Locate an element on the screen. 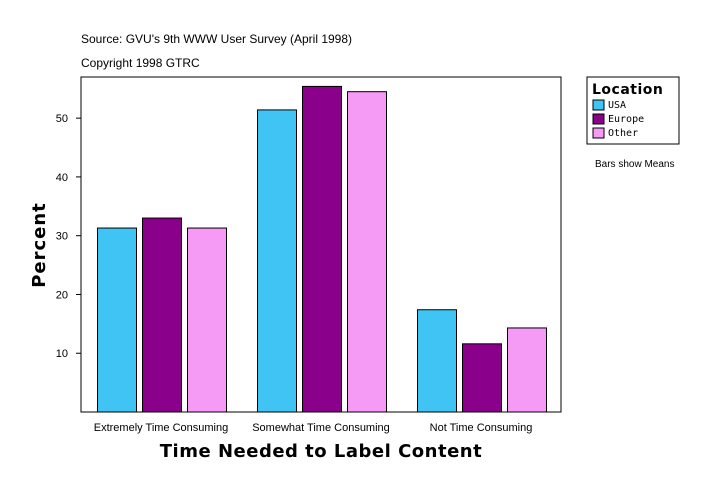  y-axis: 10 20 30 40 50 is located at coordinates (68, 236).